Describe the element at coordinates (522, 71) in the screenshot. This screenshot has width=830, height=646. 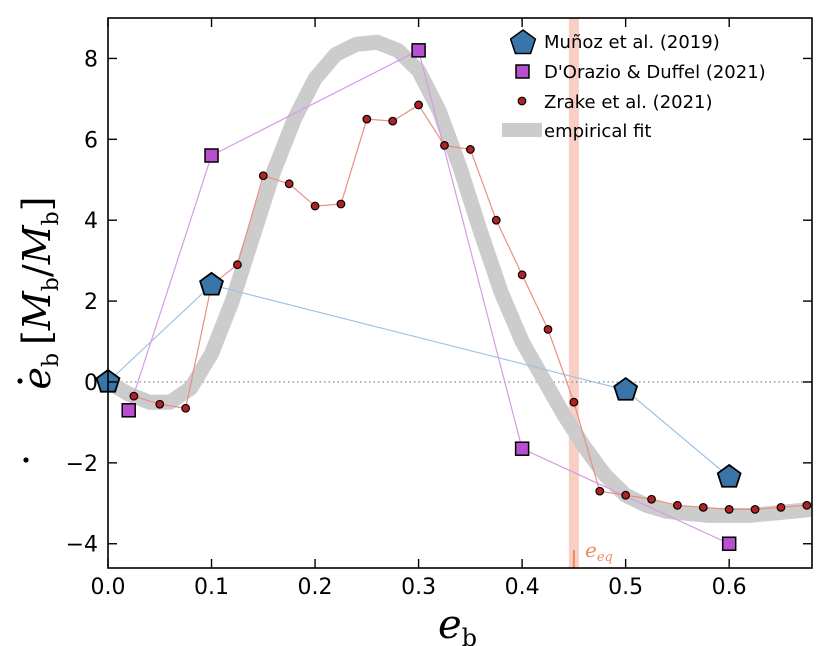
I see `legend-marker-square` at that location.